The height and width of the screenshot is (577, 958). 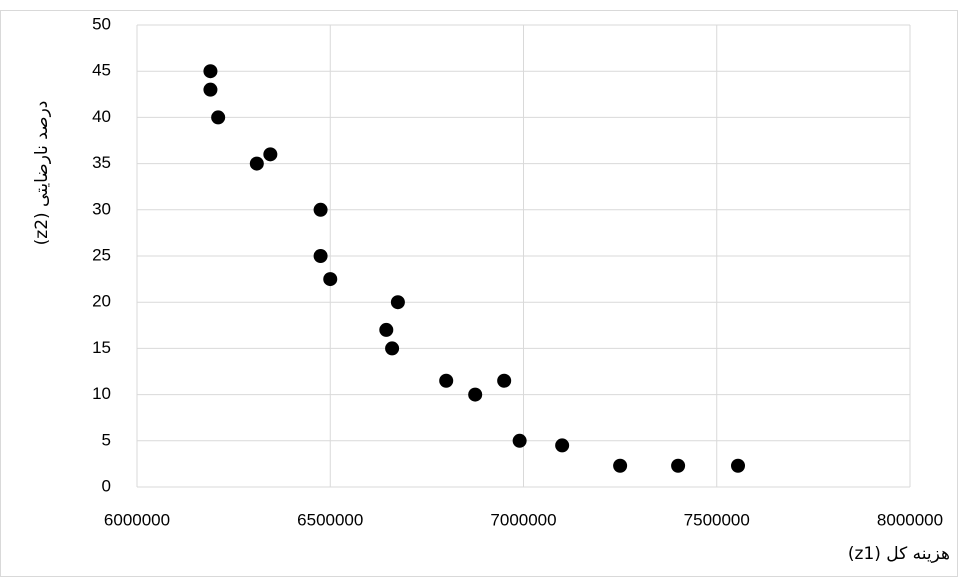 I want to click on x-tick-label: 6000000, so click(x=137, y=519).